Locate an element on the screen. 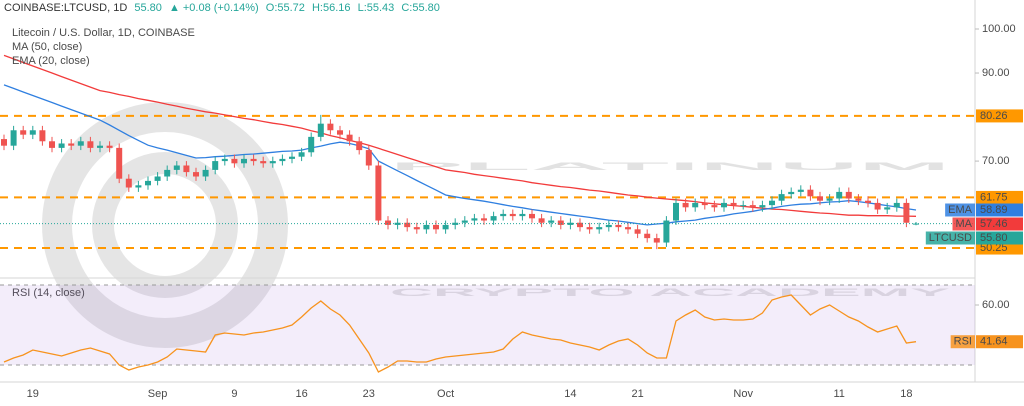 This screenshot has height=406, width=1024. x-tick-label: 18 is located at coordinates (906, 394).